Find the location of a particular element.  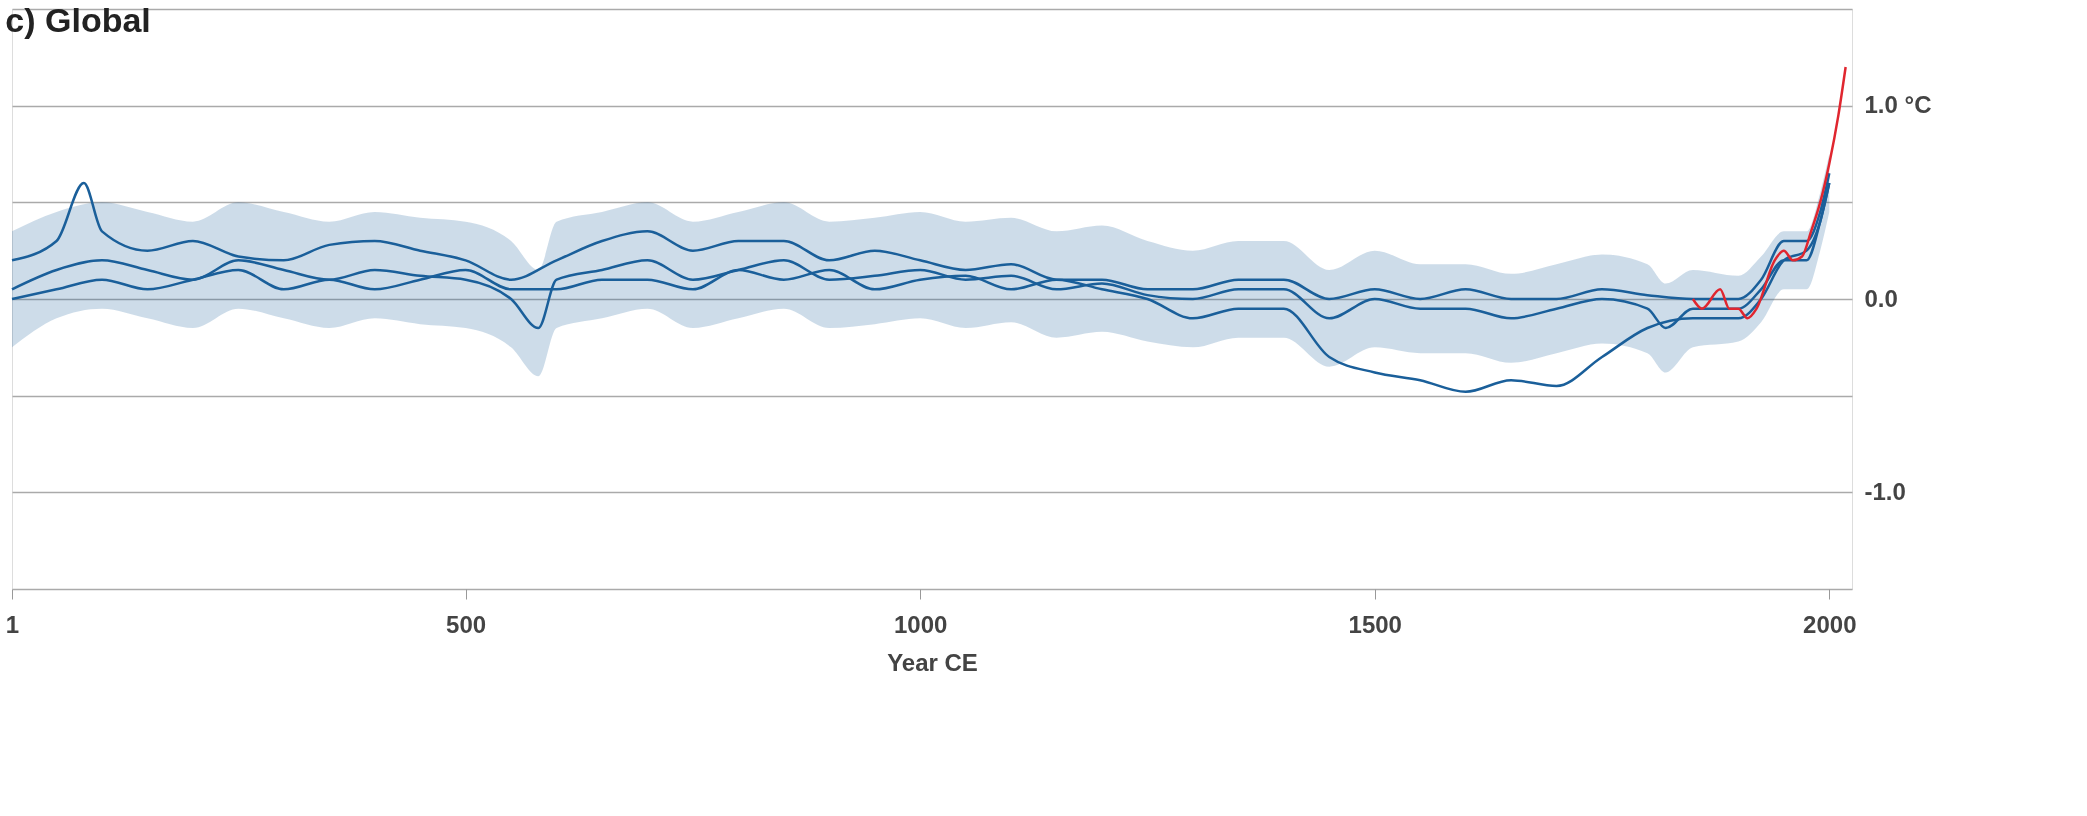

y-tick-label: 1.0 °C is located at coordinates (1898, 105).